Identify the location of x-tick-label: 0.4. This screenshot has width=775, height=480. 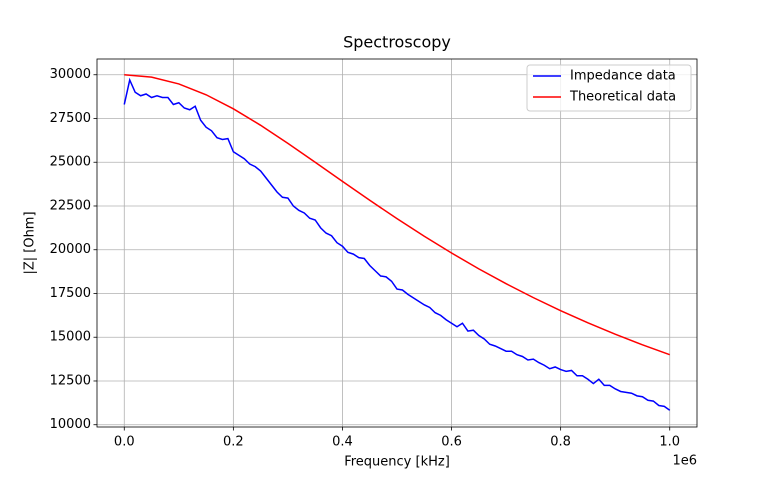
(342, 442).